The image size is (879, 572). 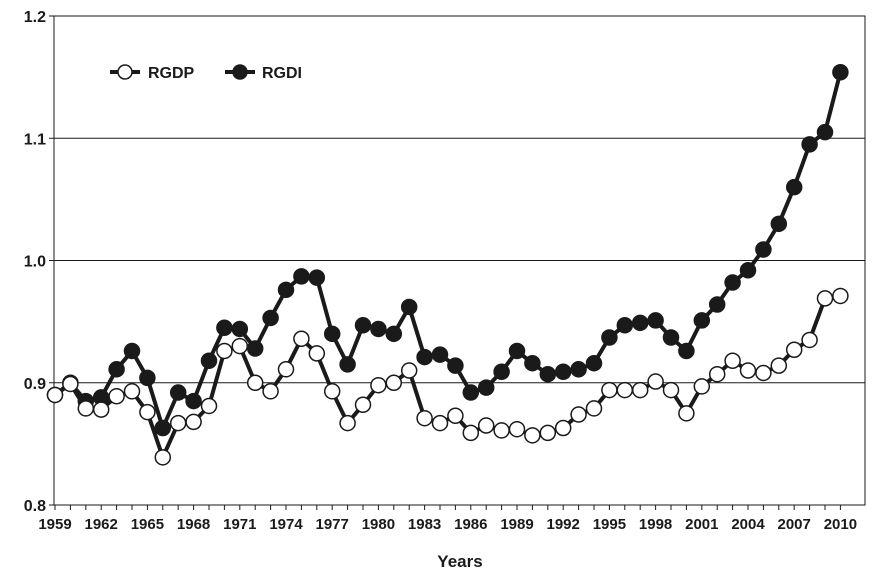 I want to click on x-tick-label: 1962, so click(x=101, y=524).